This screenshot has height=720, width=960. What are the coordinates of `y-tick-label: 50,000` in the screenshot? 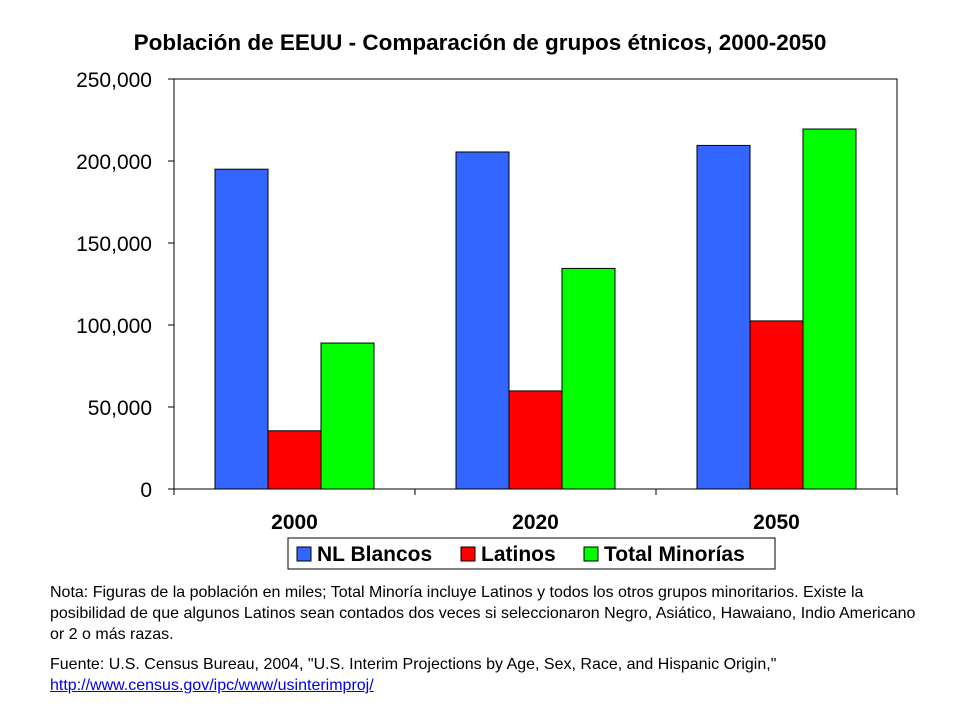 It's located at (120, 408).